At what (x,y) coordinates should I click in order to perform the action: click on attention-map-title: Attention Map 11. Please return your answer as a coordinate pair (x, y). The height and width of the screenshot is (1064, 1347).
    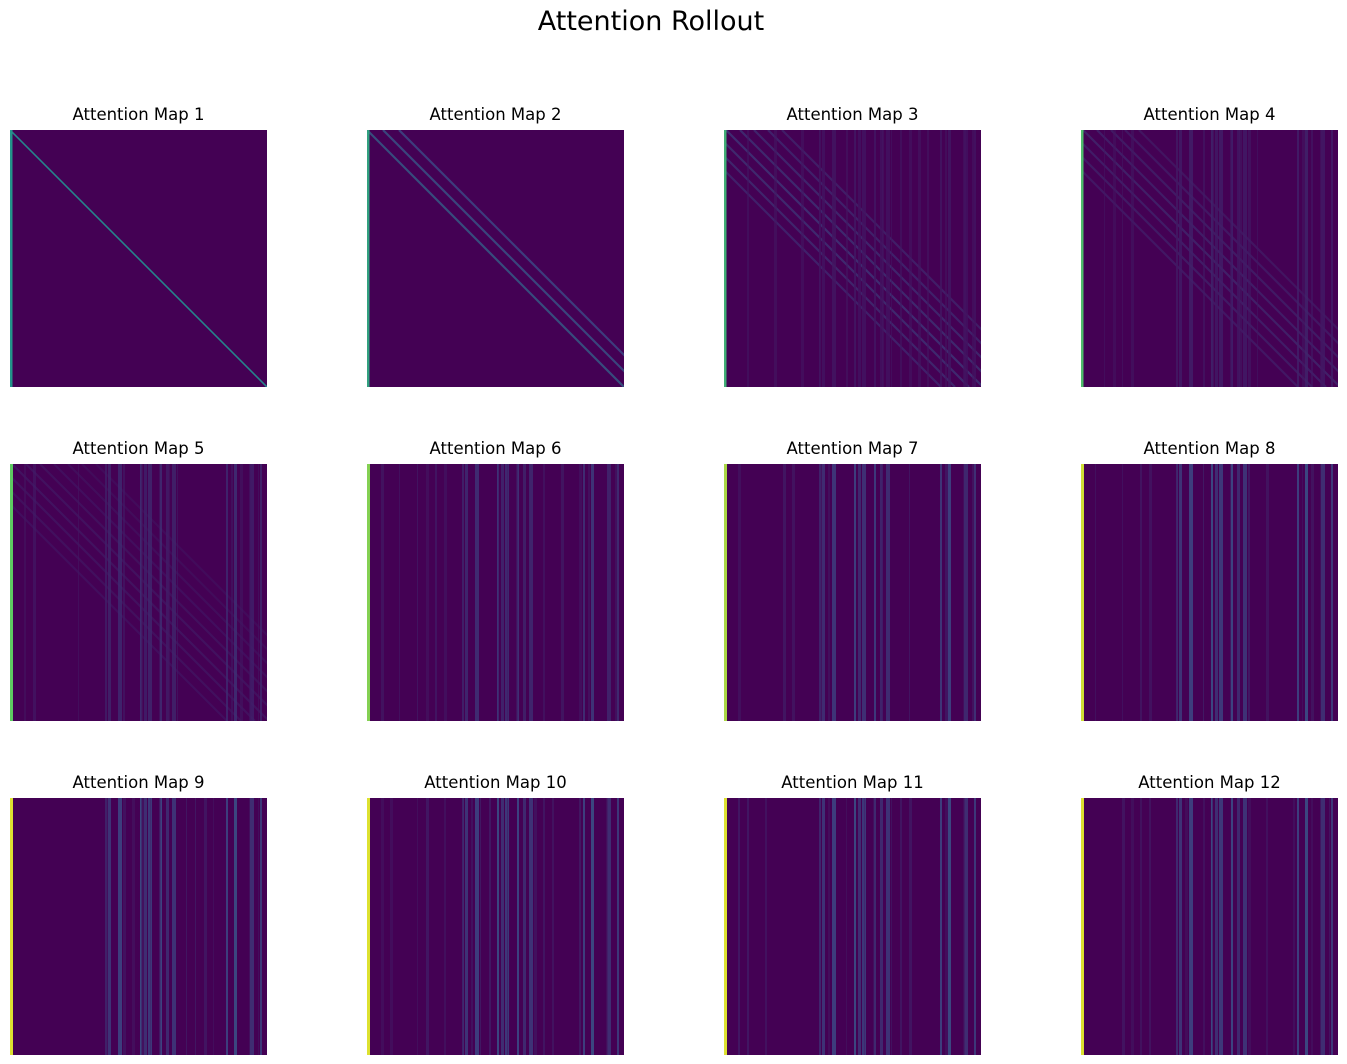
    Looking at the image, I should click on (852, 782).